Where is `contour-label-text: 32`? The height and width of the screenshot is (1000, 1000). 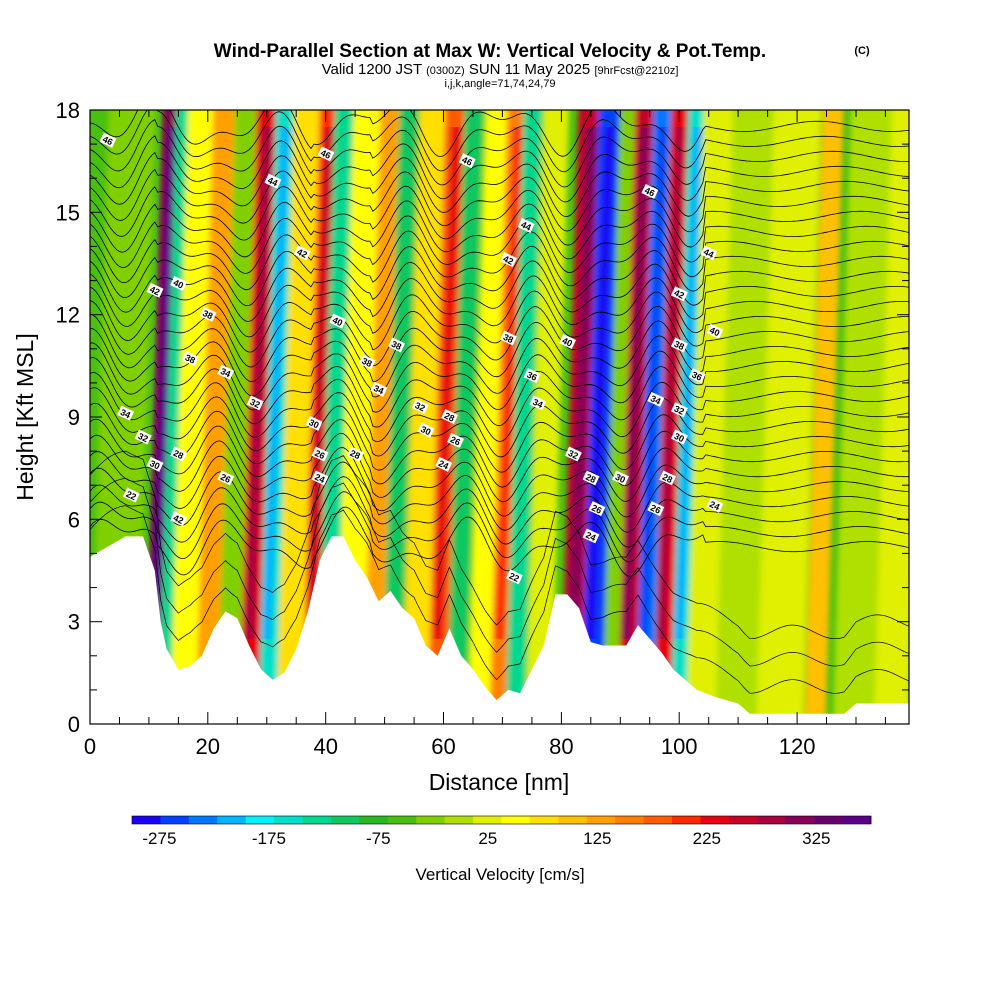
contour-label-text: 32 is located at coordinates (142, 437).